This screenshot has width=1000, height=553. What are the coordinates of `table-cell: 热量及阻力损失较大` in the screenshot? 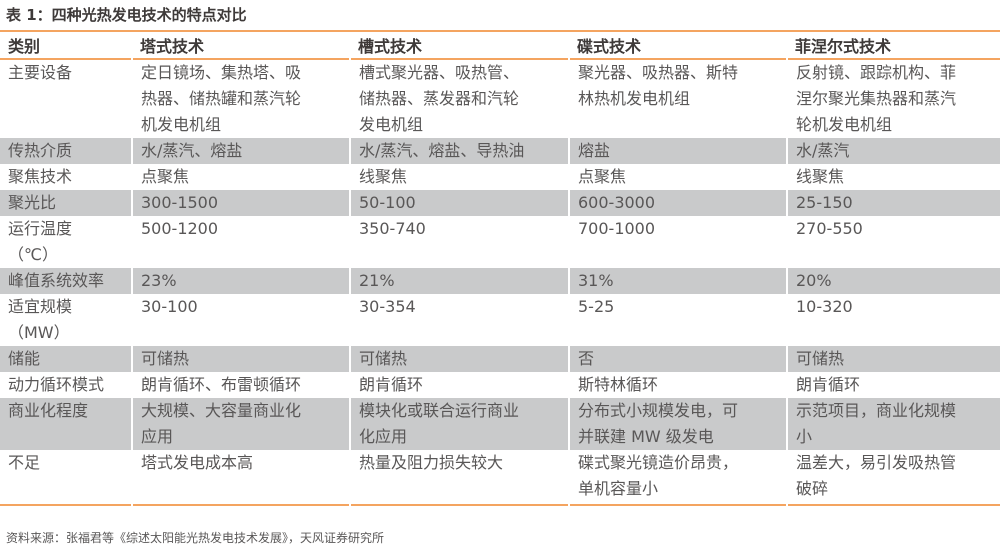 It's located at (459, 477).